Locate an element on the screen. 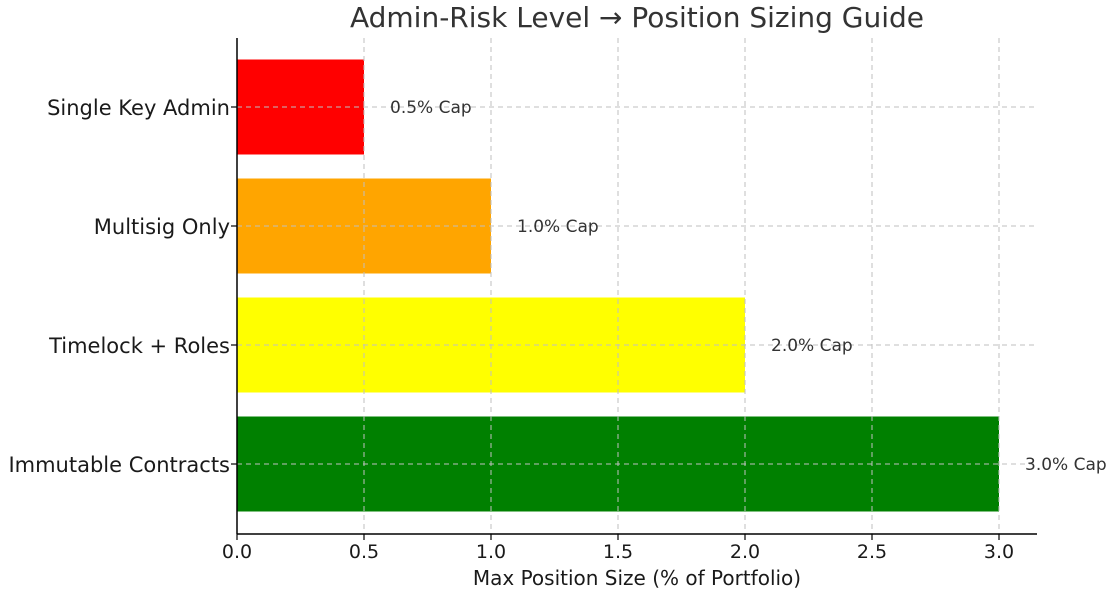 The width and height of the screenshot is (1114, 595). x-tick-label: 1.0 is located at coordinates (491, 552).